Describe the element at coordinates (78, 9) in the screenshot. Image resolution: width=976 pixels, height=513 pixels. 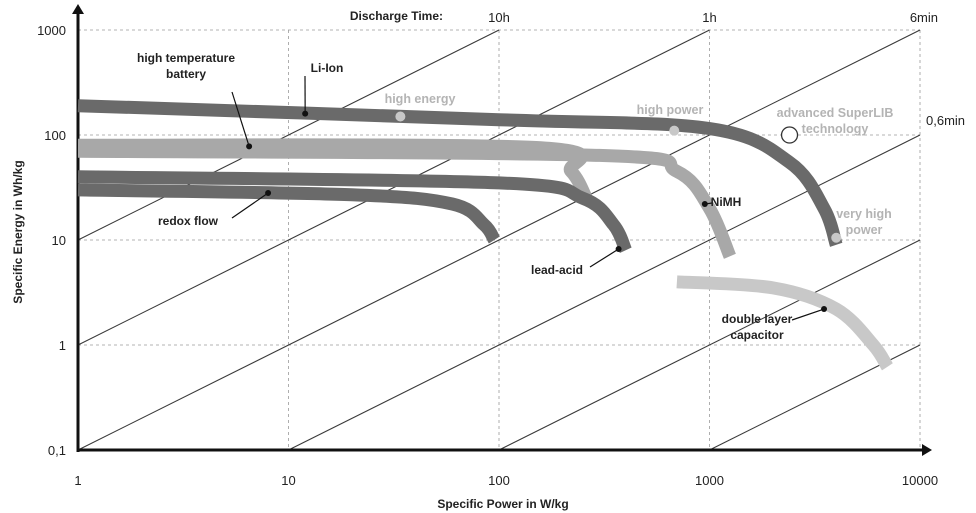
I see `y-axis-arrow` at that location.